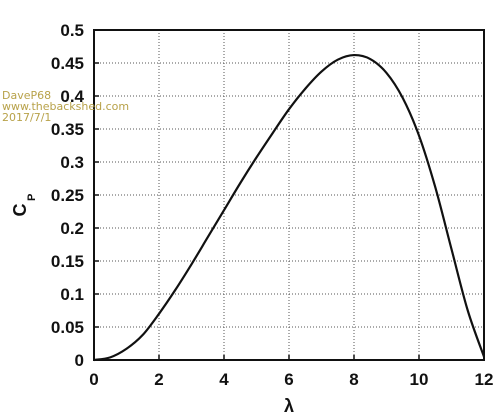 The height and width of the screenshot is (414, 499). I want to click on watermark-line-1: DaveP68, so click(26, 95).